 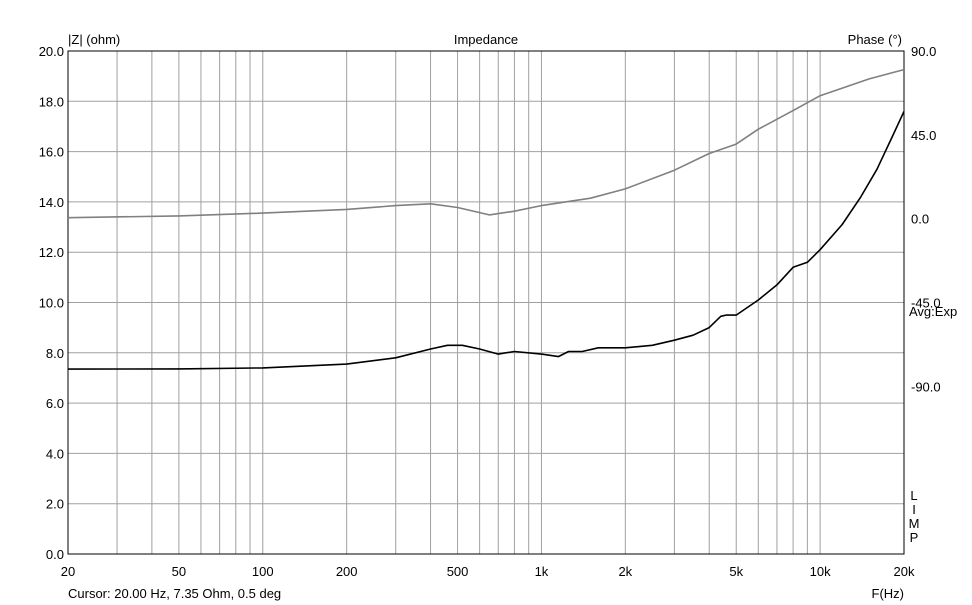 I want to click on y-tick-labels-right: 90.0 45.0 0.0 -45.0 -90.0, so click(x=926, y=219).